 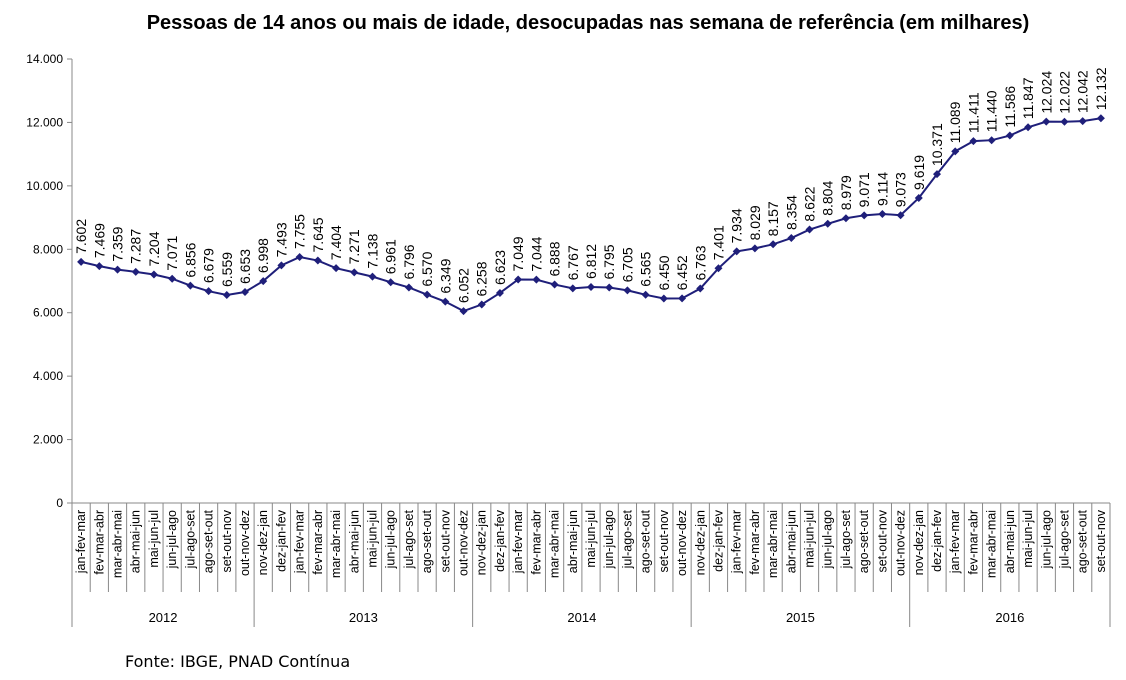 What do you see at coordinates (281, 239) in the screenshot?
I see `data-label: 7.493` at bounding box center [281, 239].